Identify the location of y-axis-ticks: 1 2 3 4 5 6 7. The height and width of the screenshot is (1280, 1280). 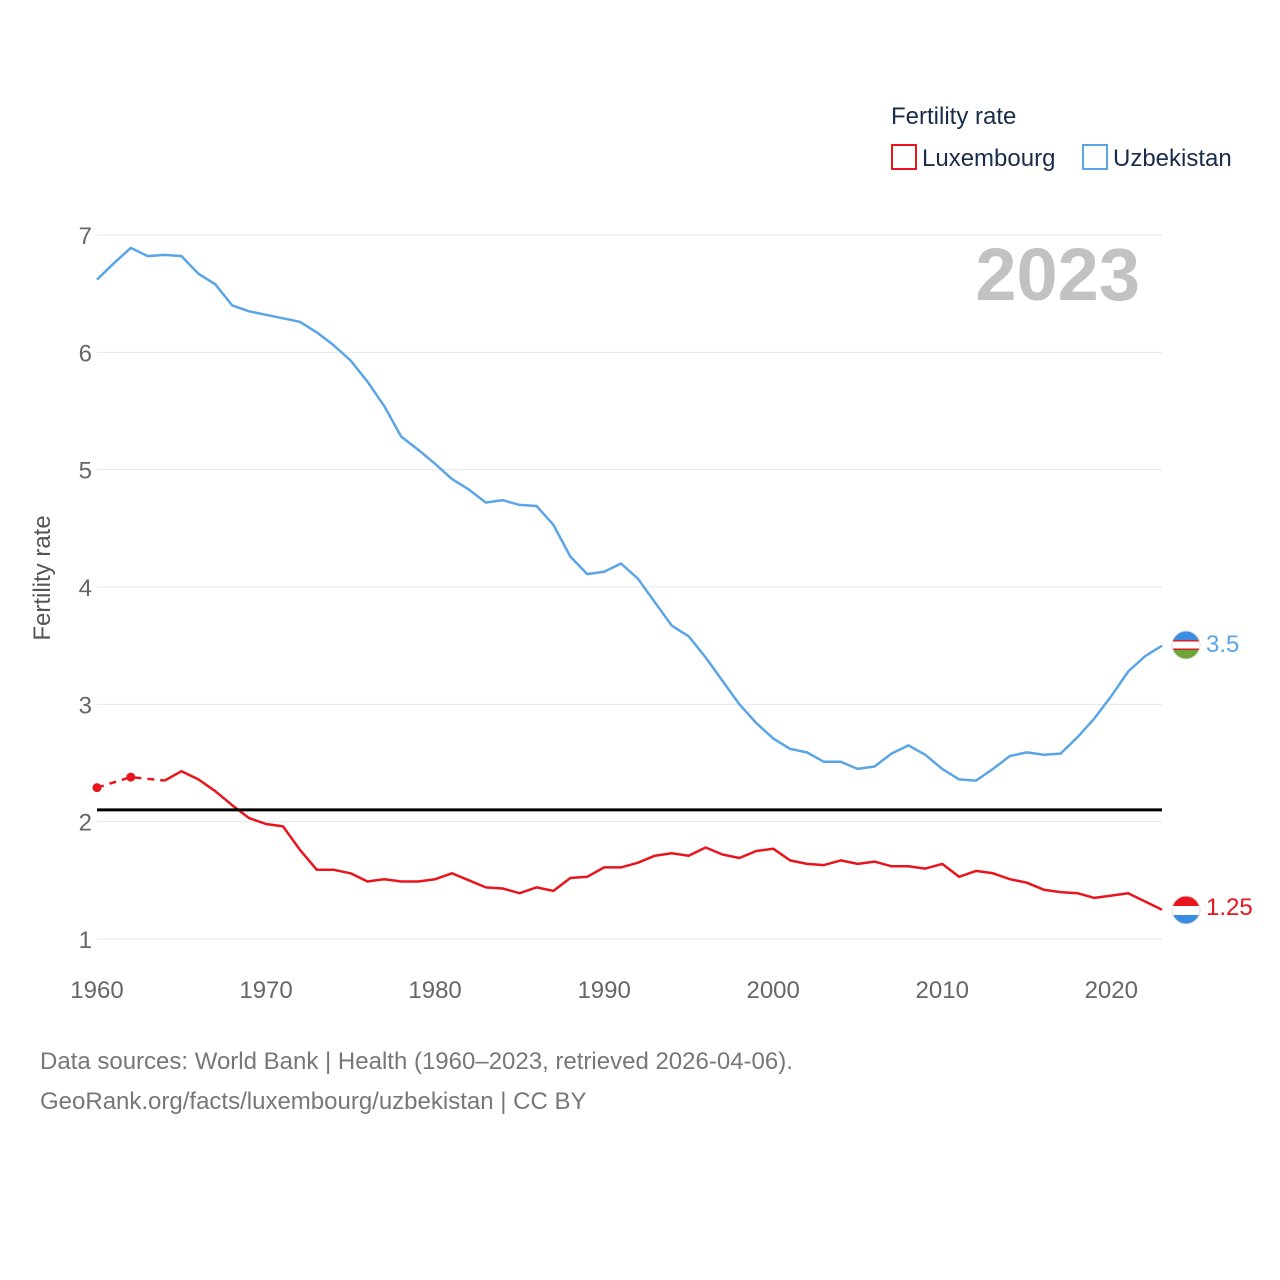
(85, 588).